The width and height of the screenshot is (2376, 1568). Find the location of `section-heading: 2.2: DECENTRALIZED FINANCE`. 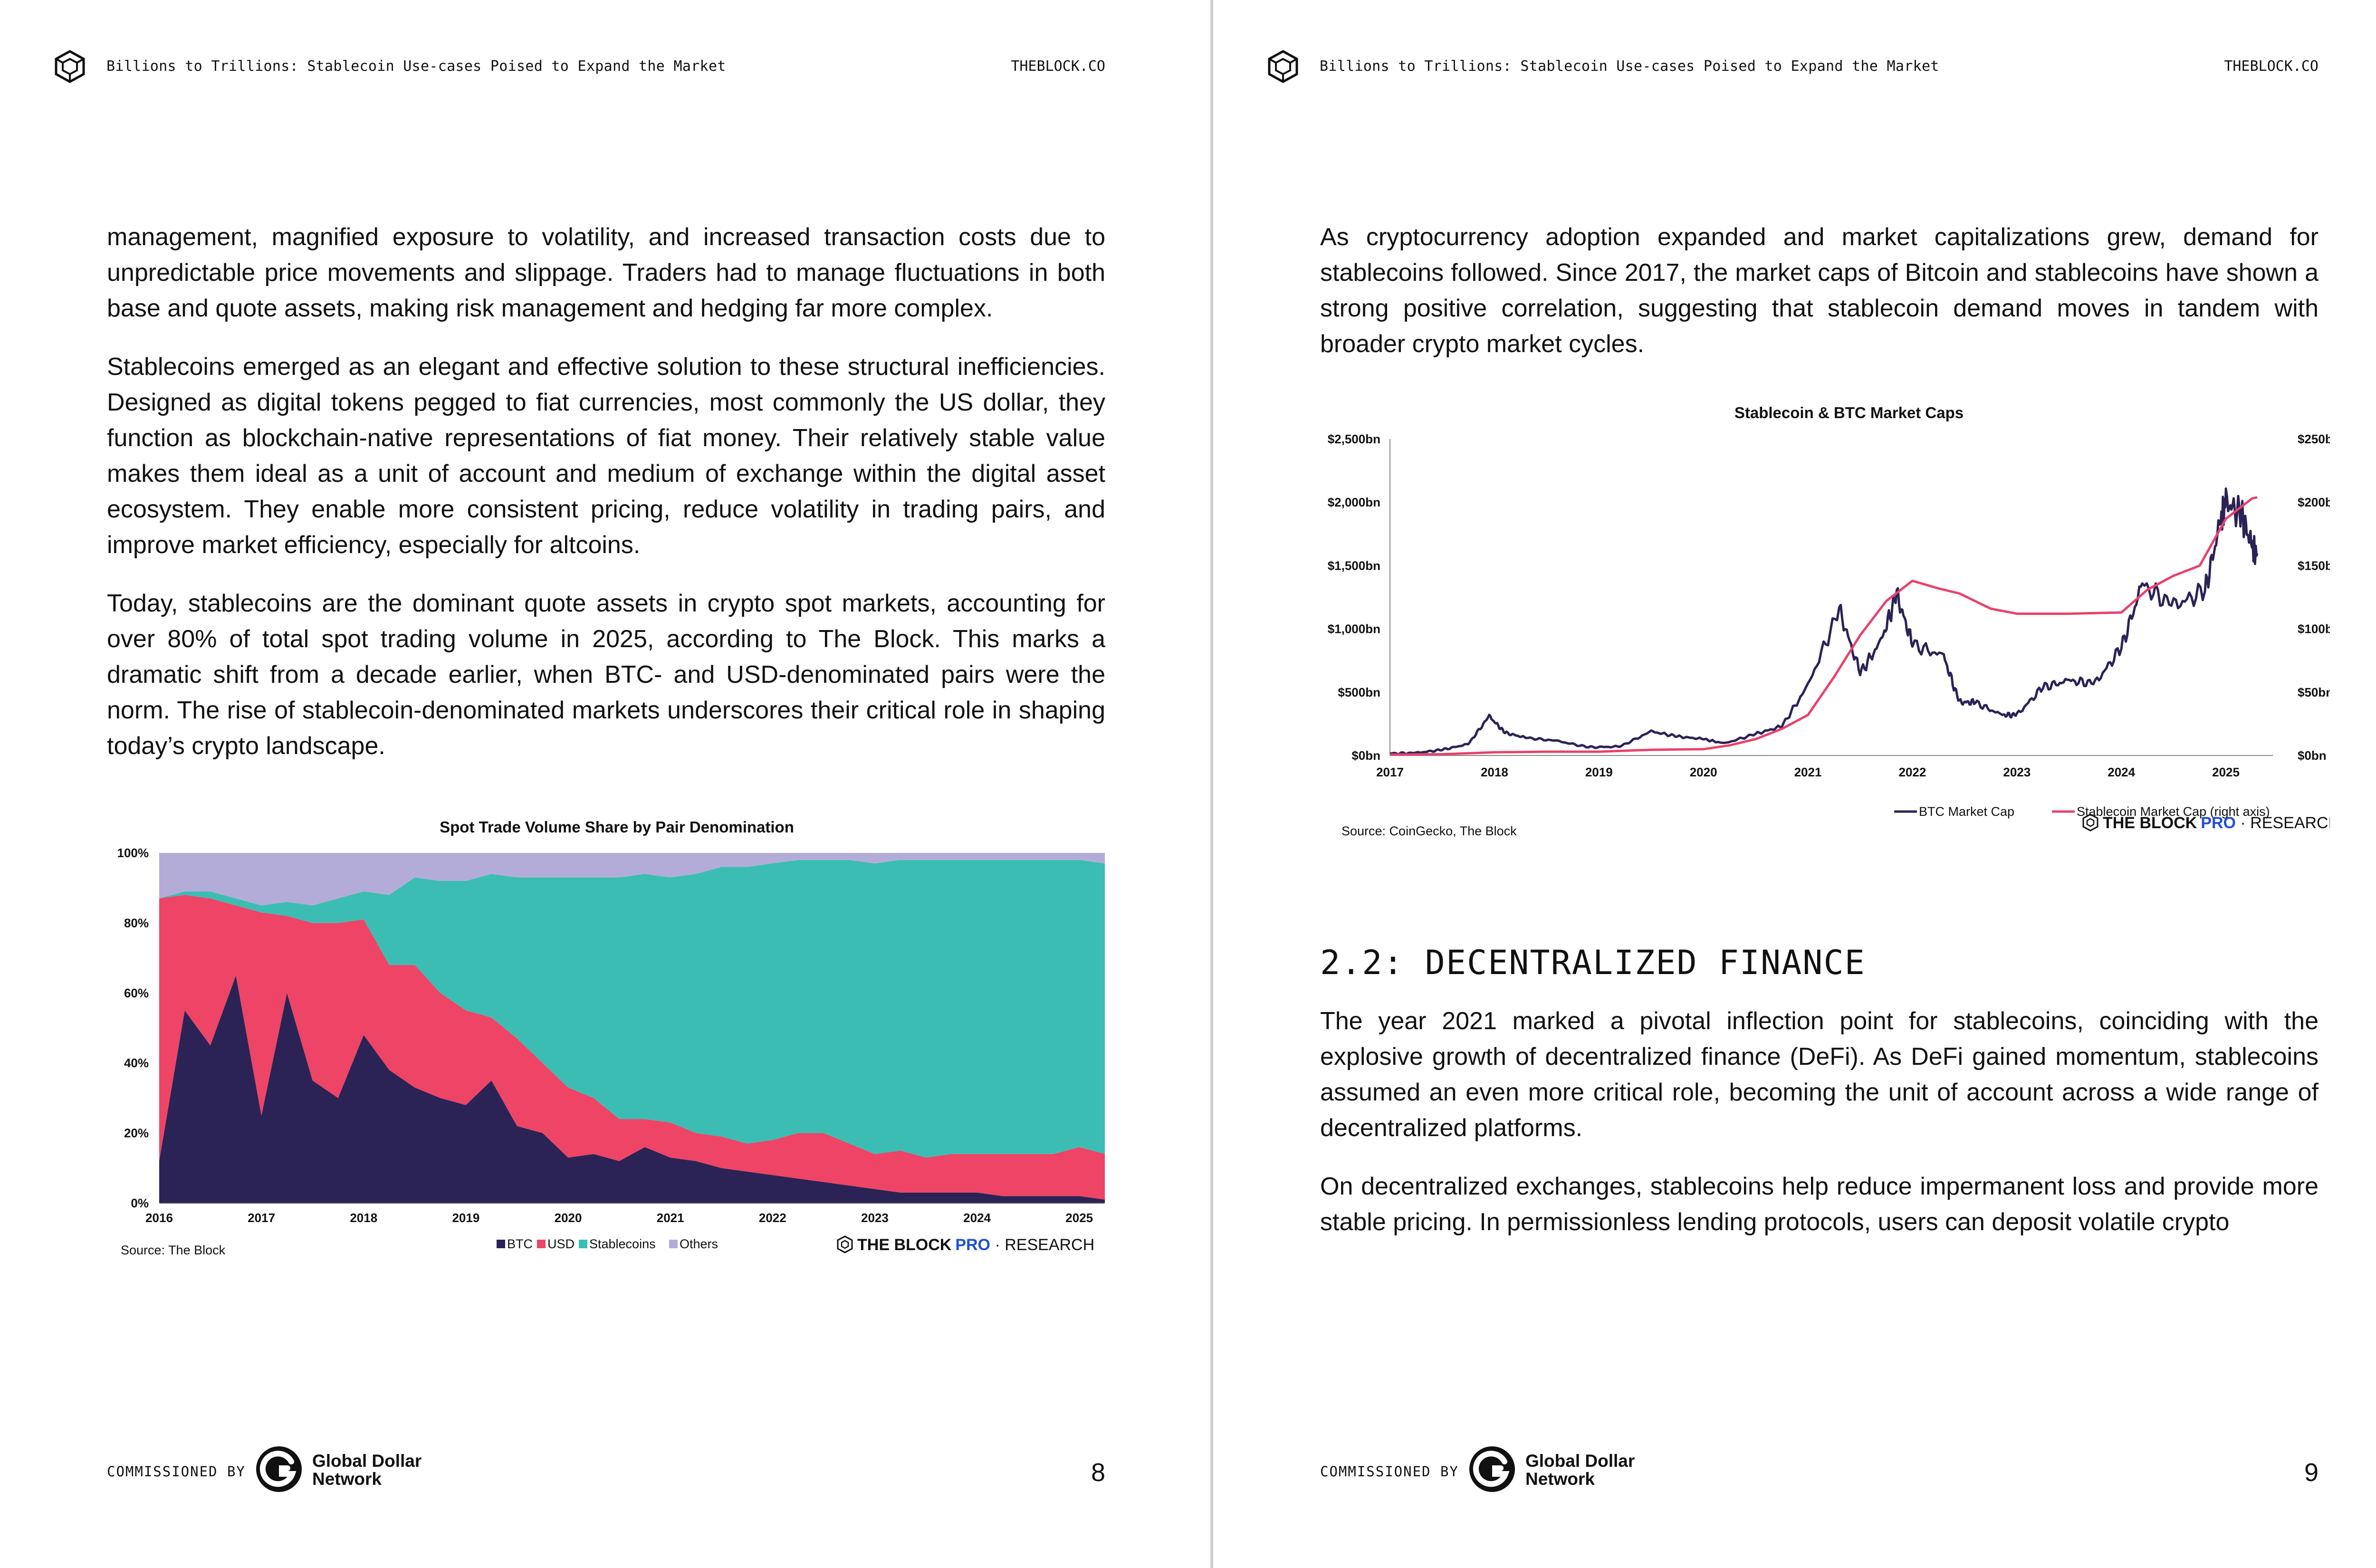

section-heading: 2.2: DECENTRALIZED FINANCE is located at coordinates (1593, 963).